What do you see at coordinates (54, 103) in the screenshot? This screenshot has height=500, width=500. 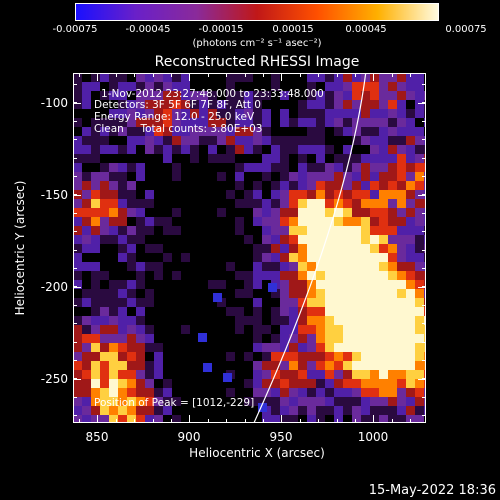 I see `y-tick-label: -100` at bounding box center [54, 103].